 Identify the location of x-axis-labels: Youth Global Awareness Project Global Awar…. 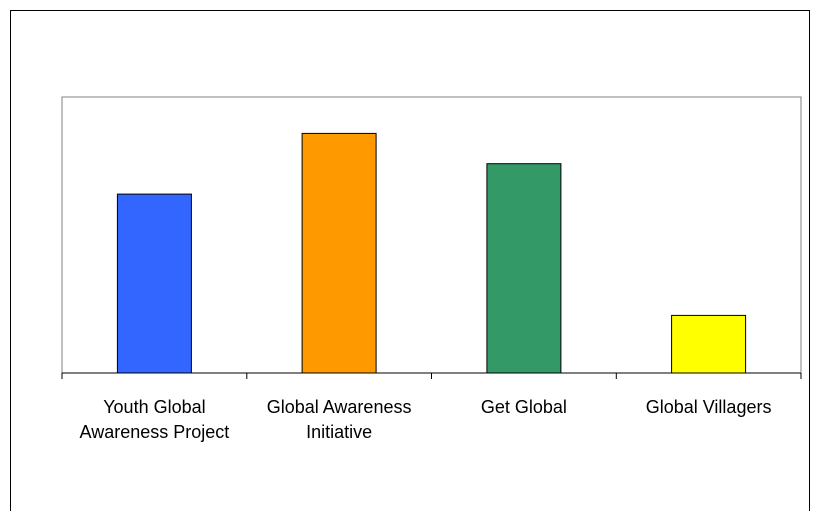
(426, 419).